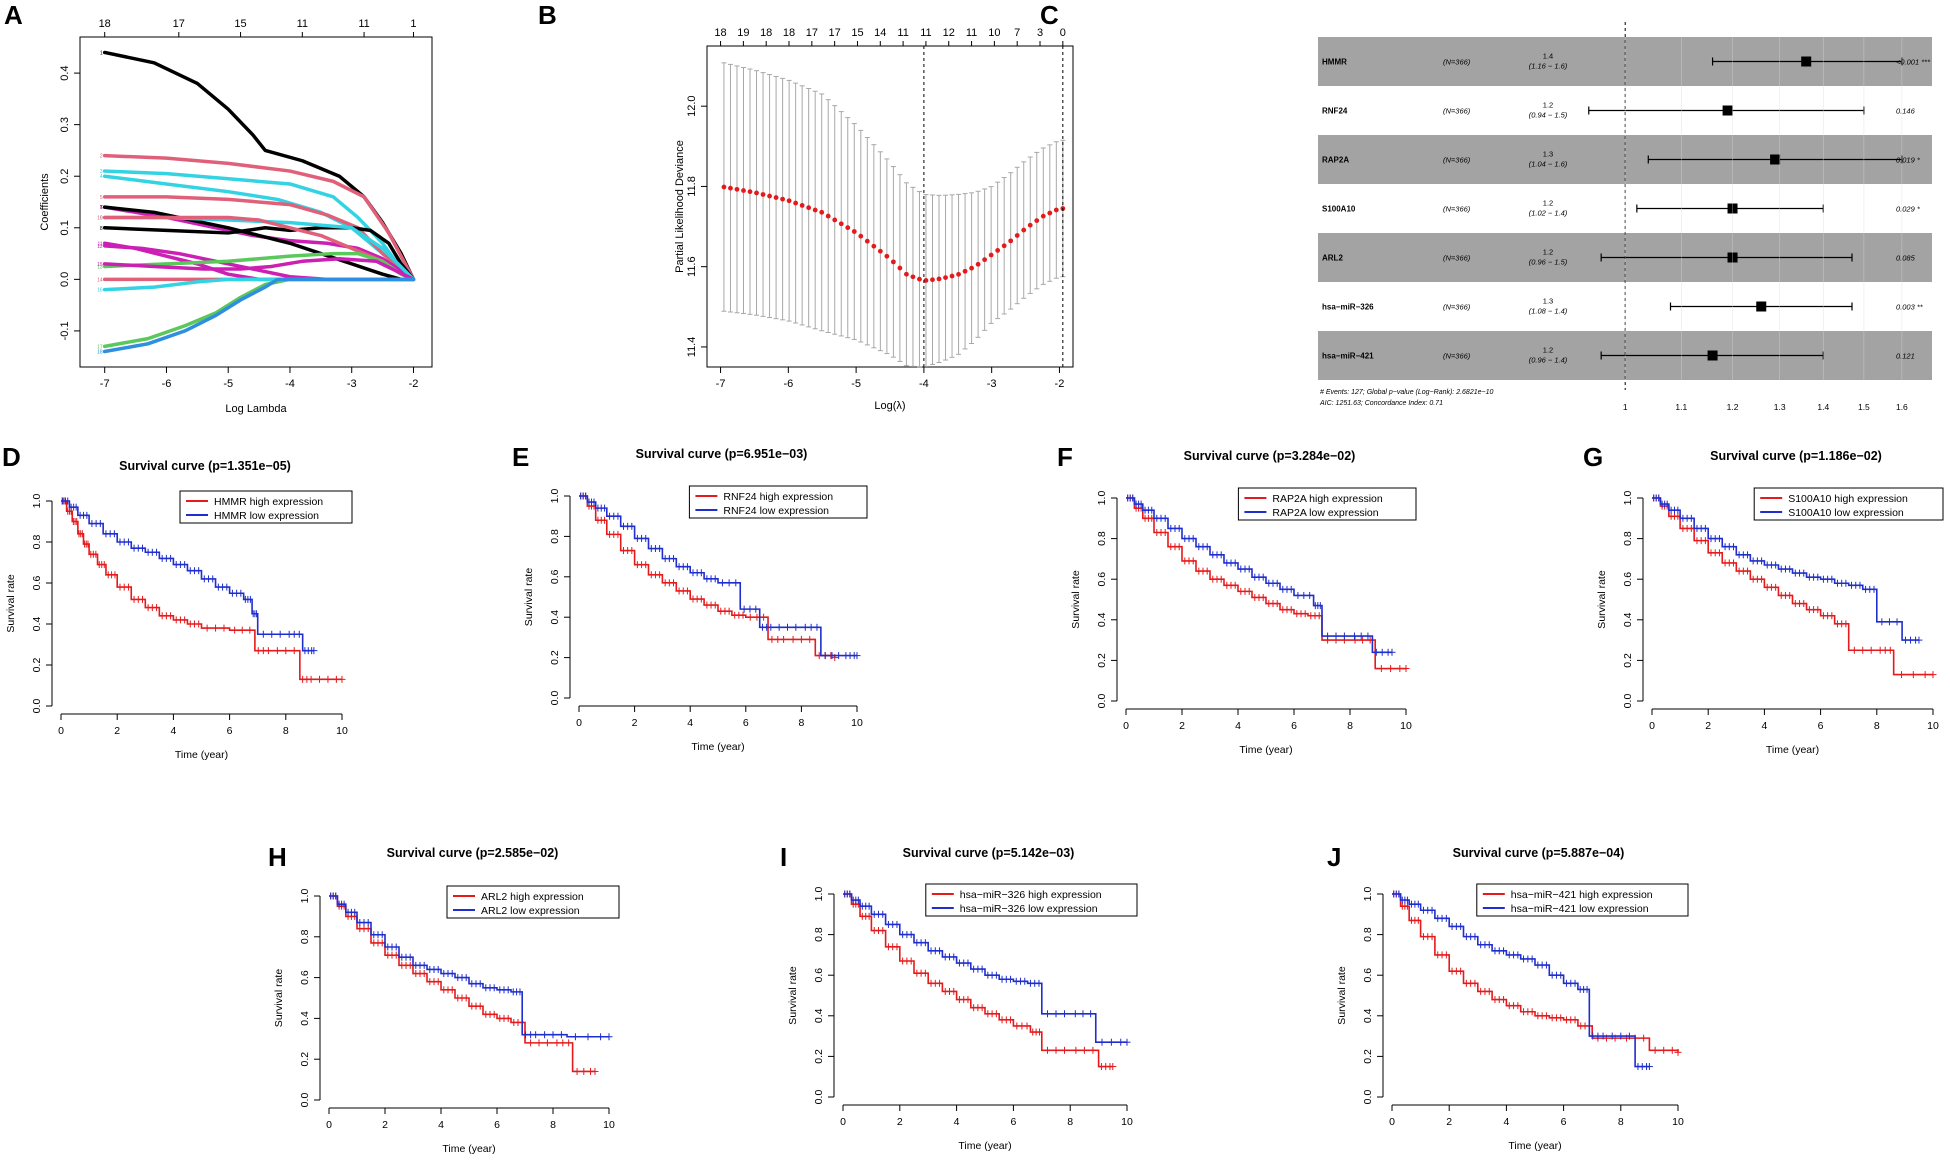  Describe the element at coordinates (99, 244) in the screenshot. I see `path-index-label: 11` at that location.